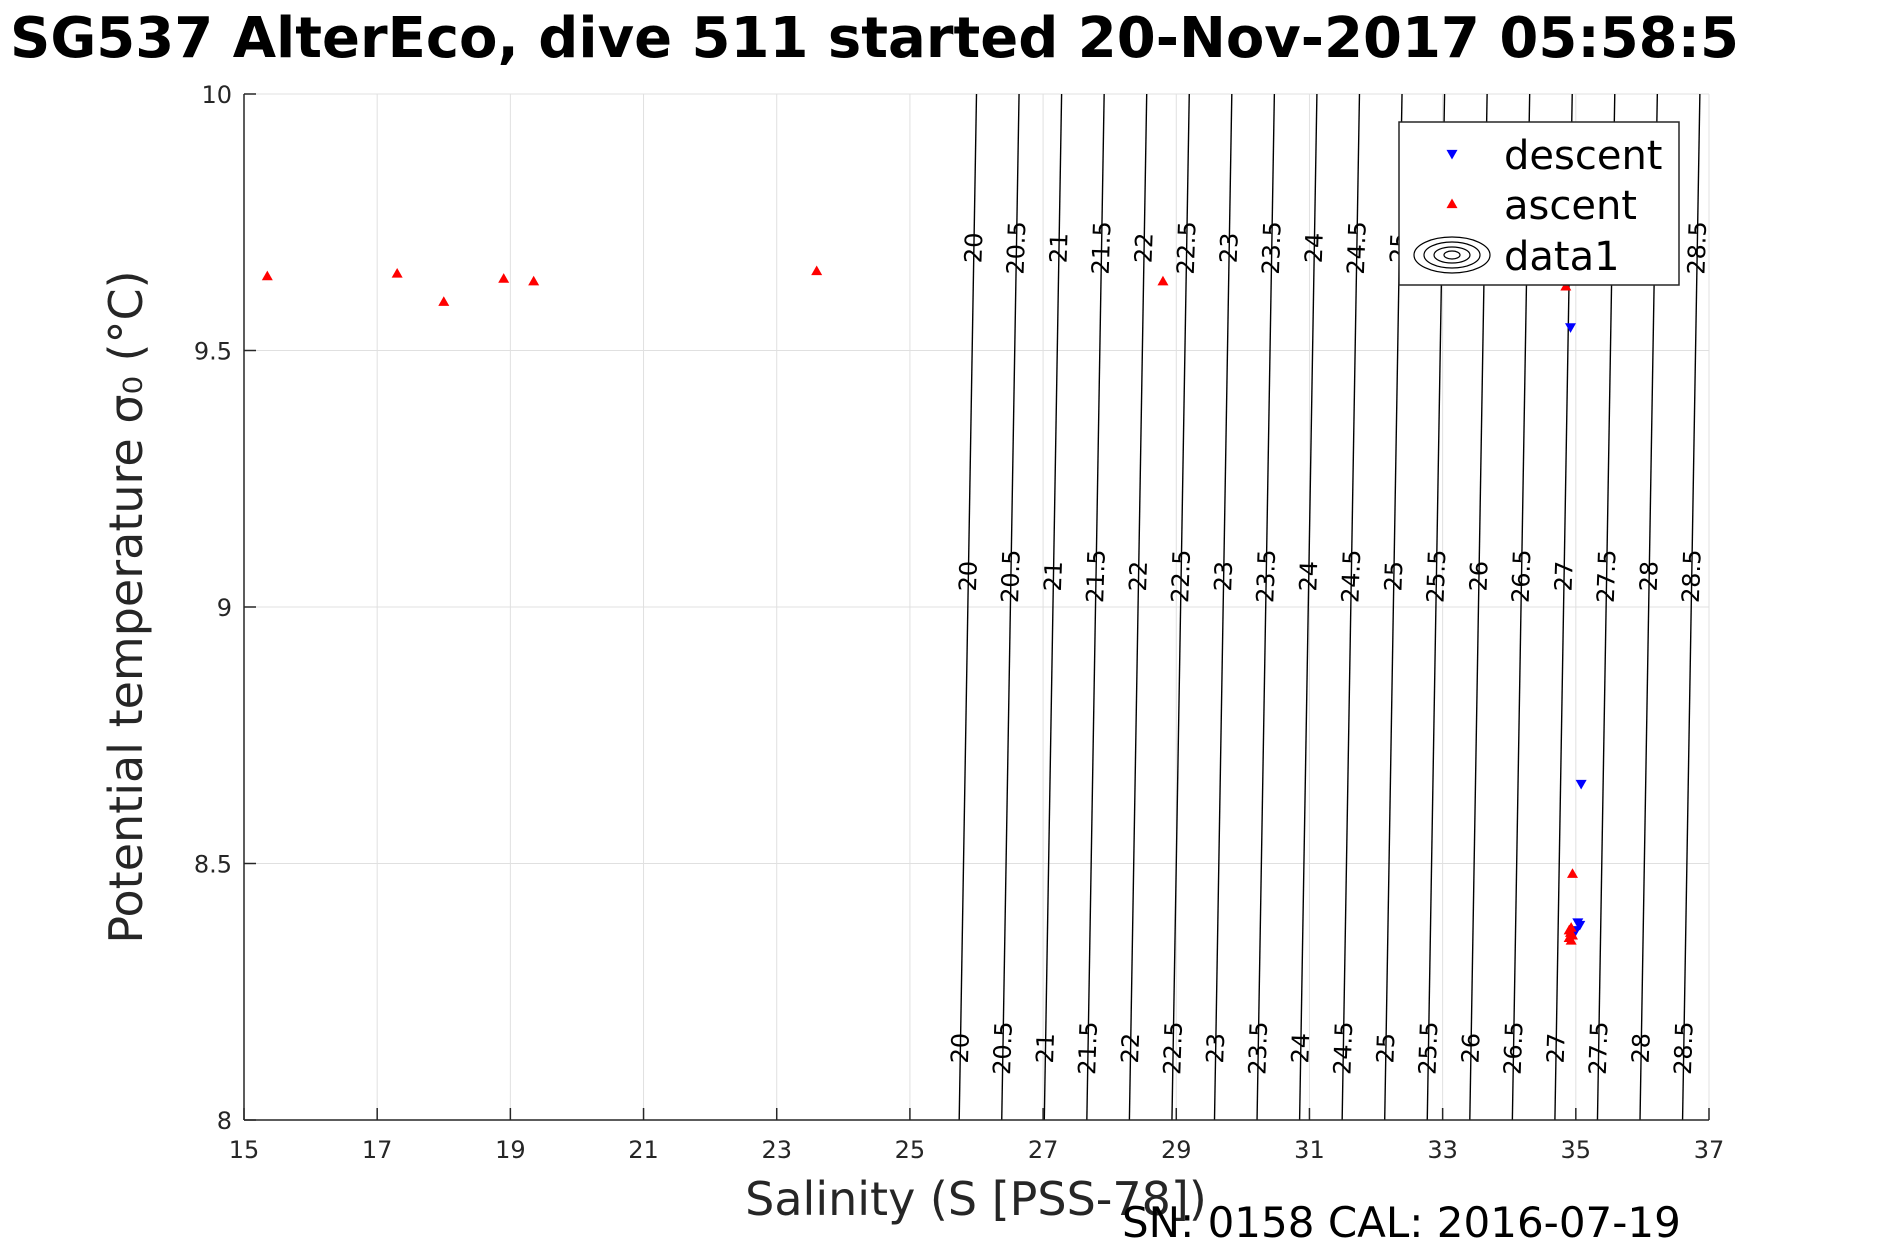 The width and height of the screenshot is (1890, 1260). Describe the element at coordinates (224, 1121) in the screenshot. I see `y-tick-label: 8` at that location.